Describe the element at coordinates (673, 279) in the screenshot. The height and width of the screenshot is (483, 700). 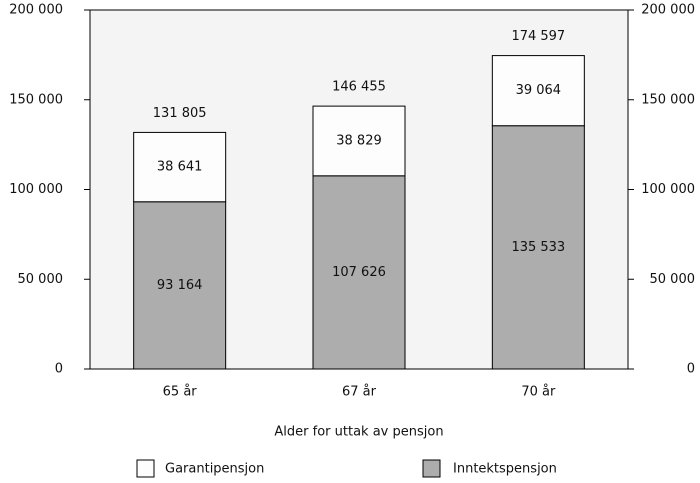
I see `y2-tick-label: 50 000` at that location.